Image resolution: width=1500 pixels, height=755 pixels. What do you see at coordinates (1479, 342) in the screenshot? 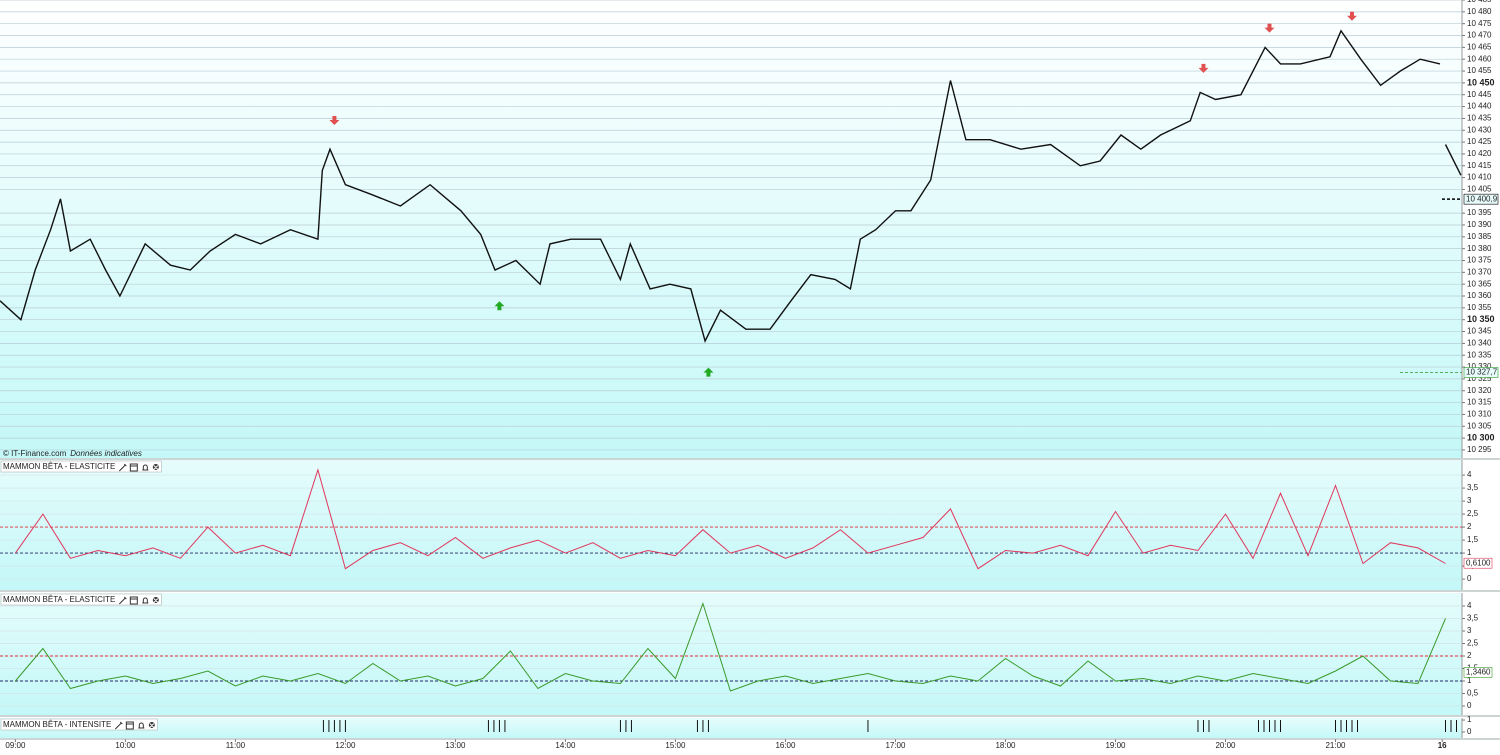
I see `y-tick-label: 10 340` at bounding box center [1479, 342].